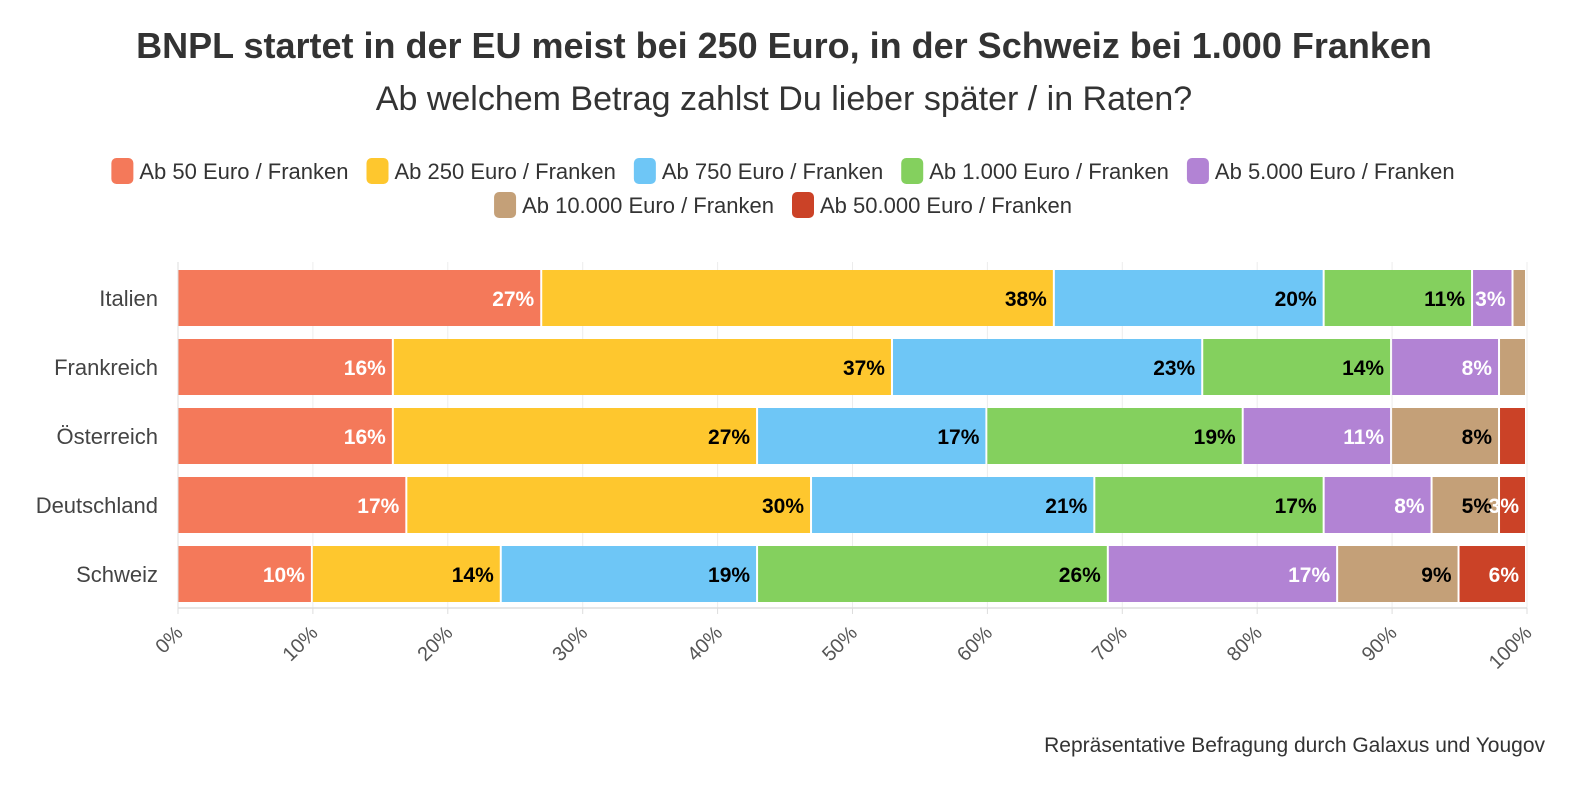 The image size is (1588, 788). I want to click on data-label: 20%, so click(1296, 299).